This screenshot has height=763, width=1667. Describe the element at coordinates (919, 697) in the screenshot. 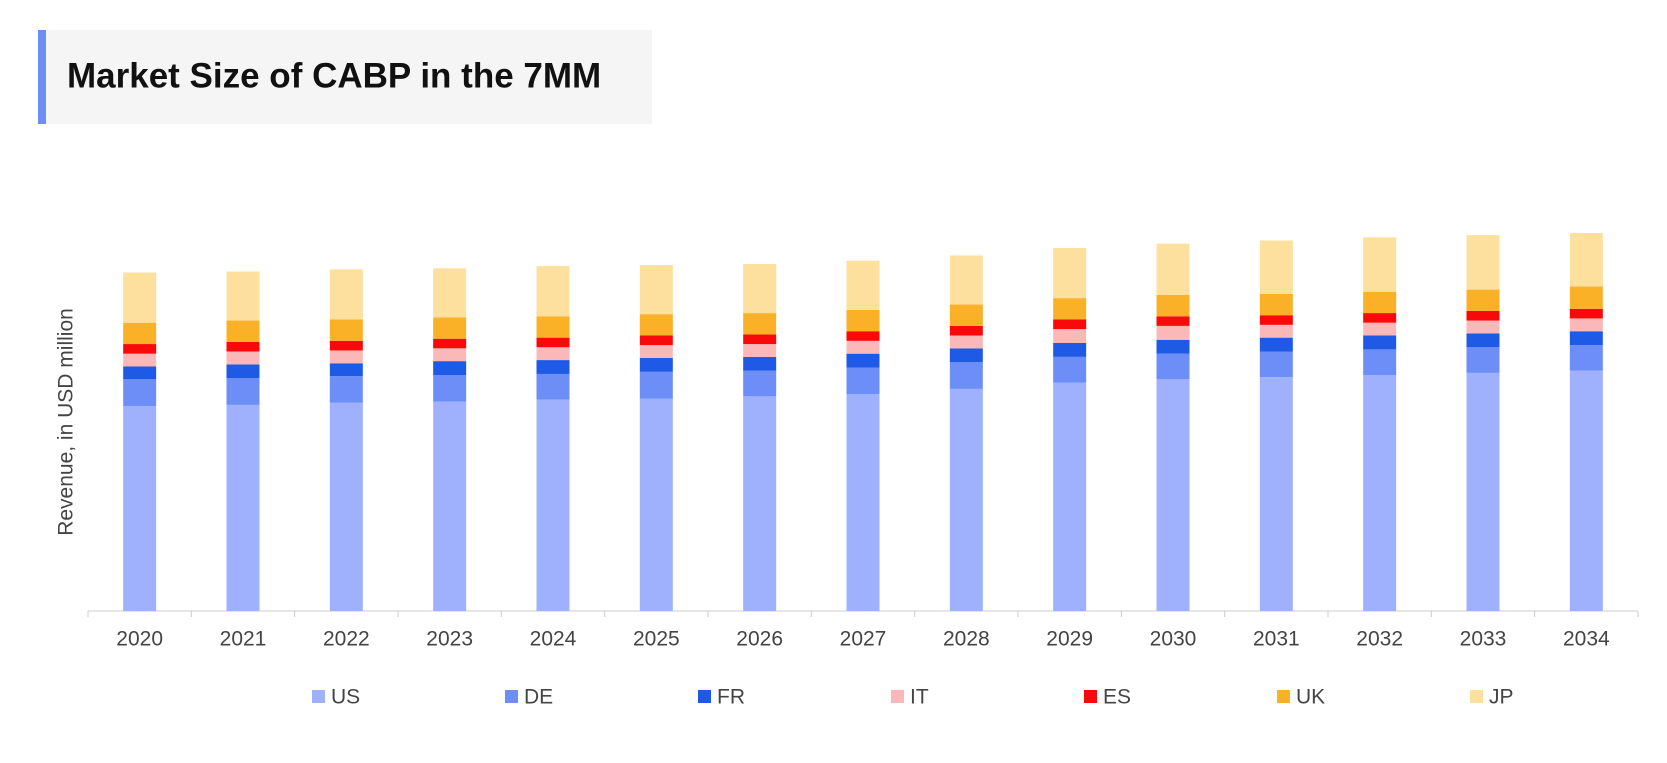

I see `legend-label: IT` at that location.